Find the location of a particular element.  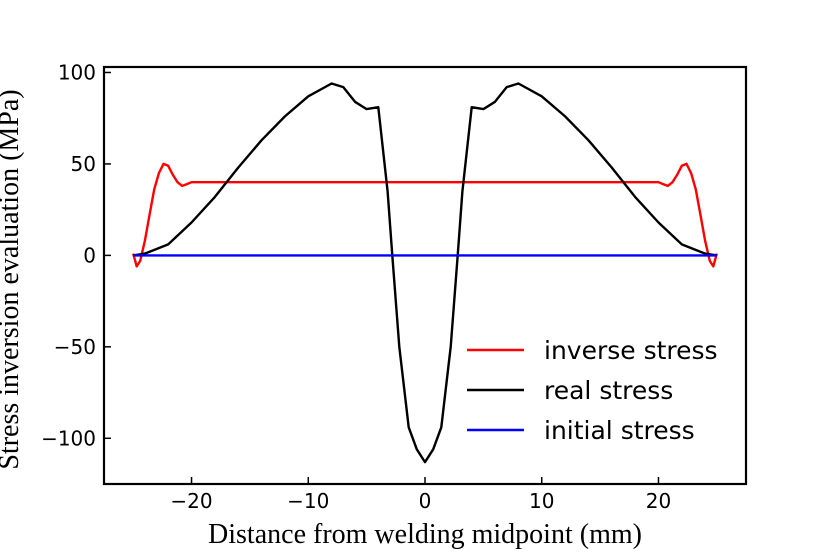

x-tick-label: 10 is located at coordinates (541, 501).